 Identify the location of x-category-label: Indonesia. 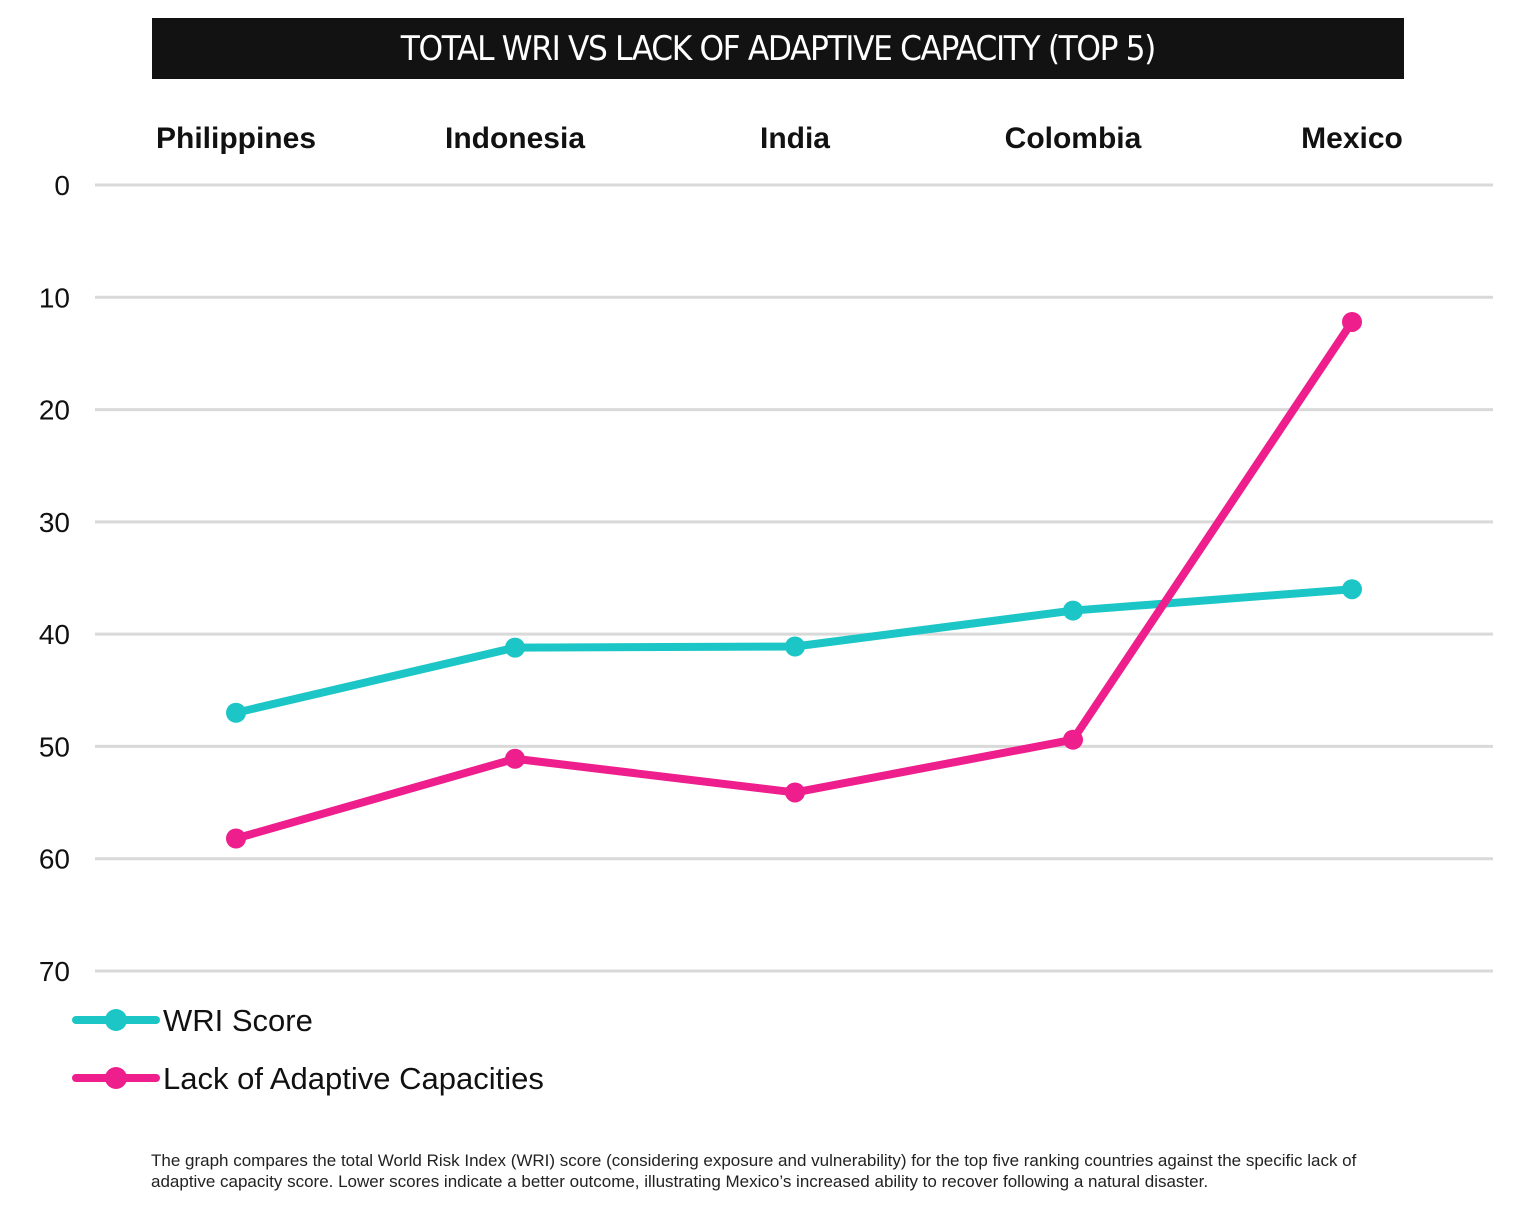
(515, 138).